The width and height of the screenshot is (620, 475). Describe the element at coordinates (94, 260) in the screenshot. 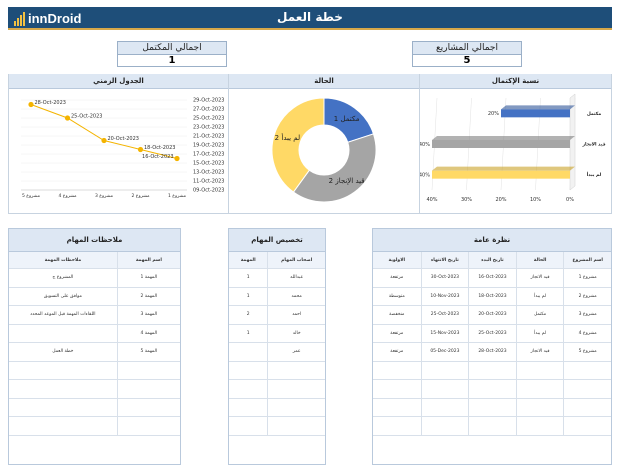

I see `table-header-row: ملاحظات المهمة اسم المهمة` at that location.